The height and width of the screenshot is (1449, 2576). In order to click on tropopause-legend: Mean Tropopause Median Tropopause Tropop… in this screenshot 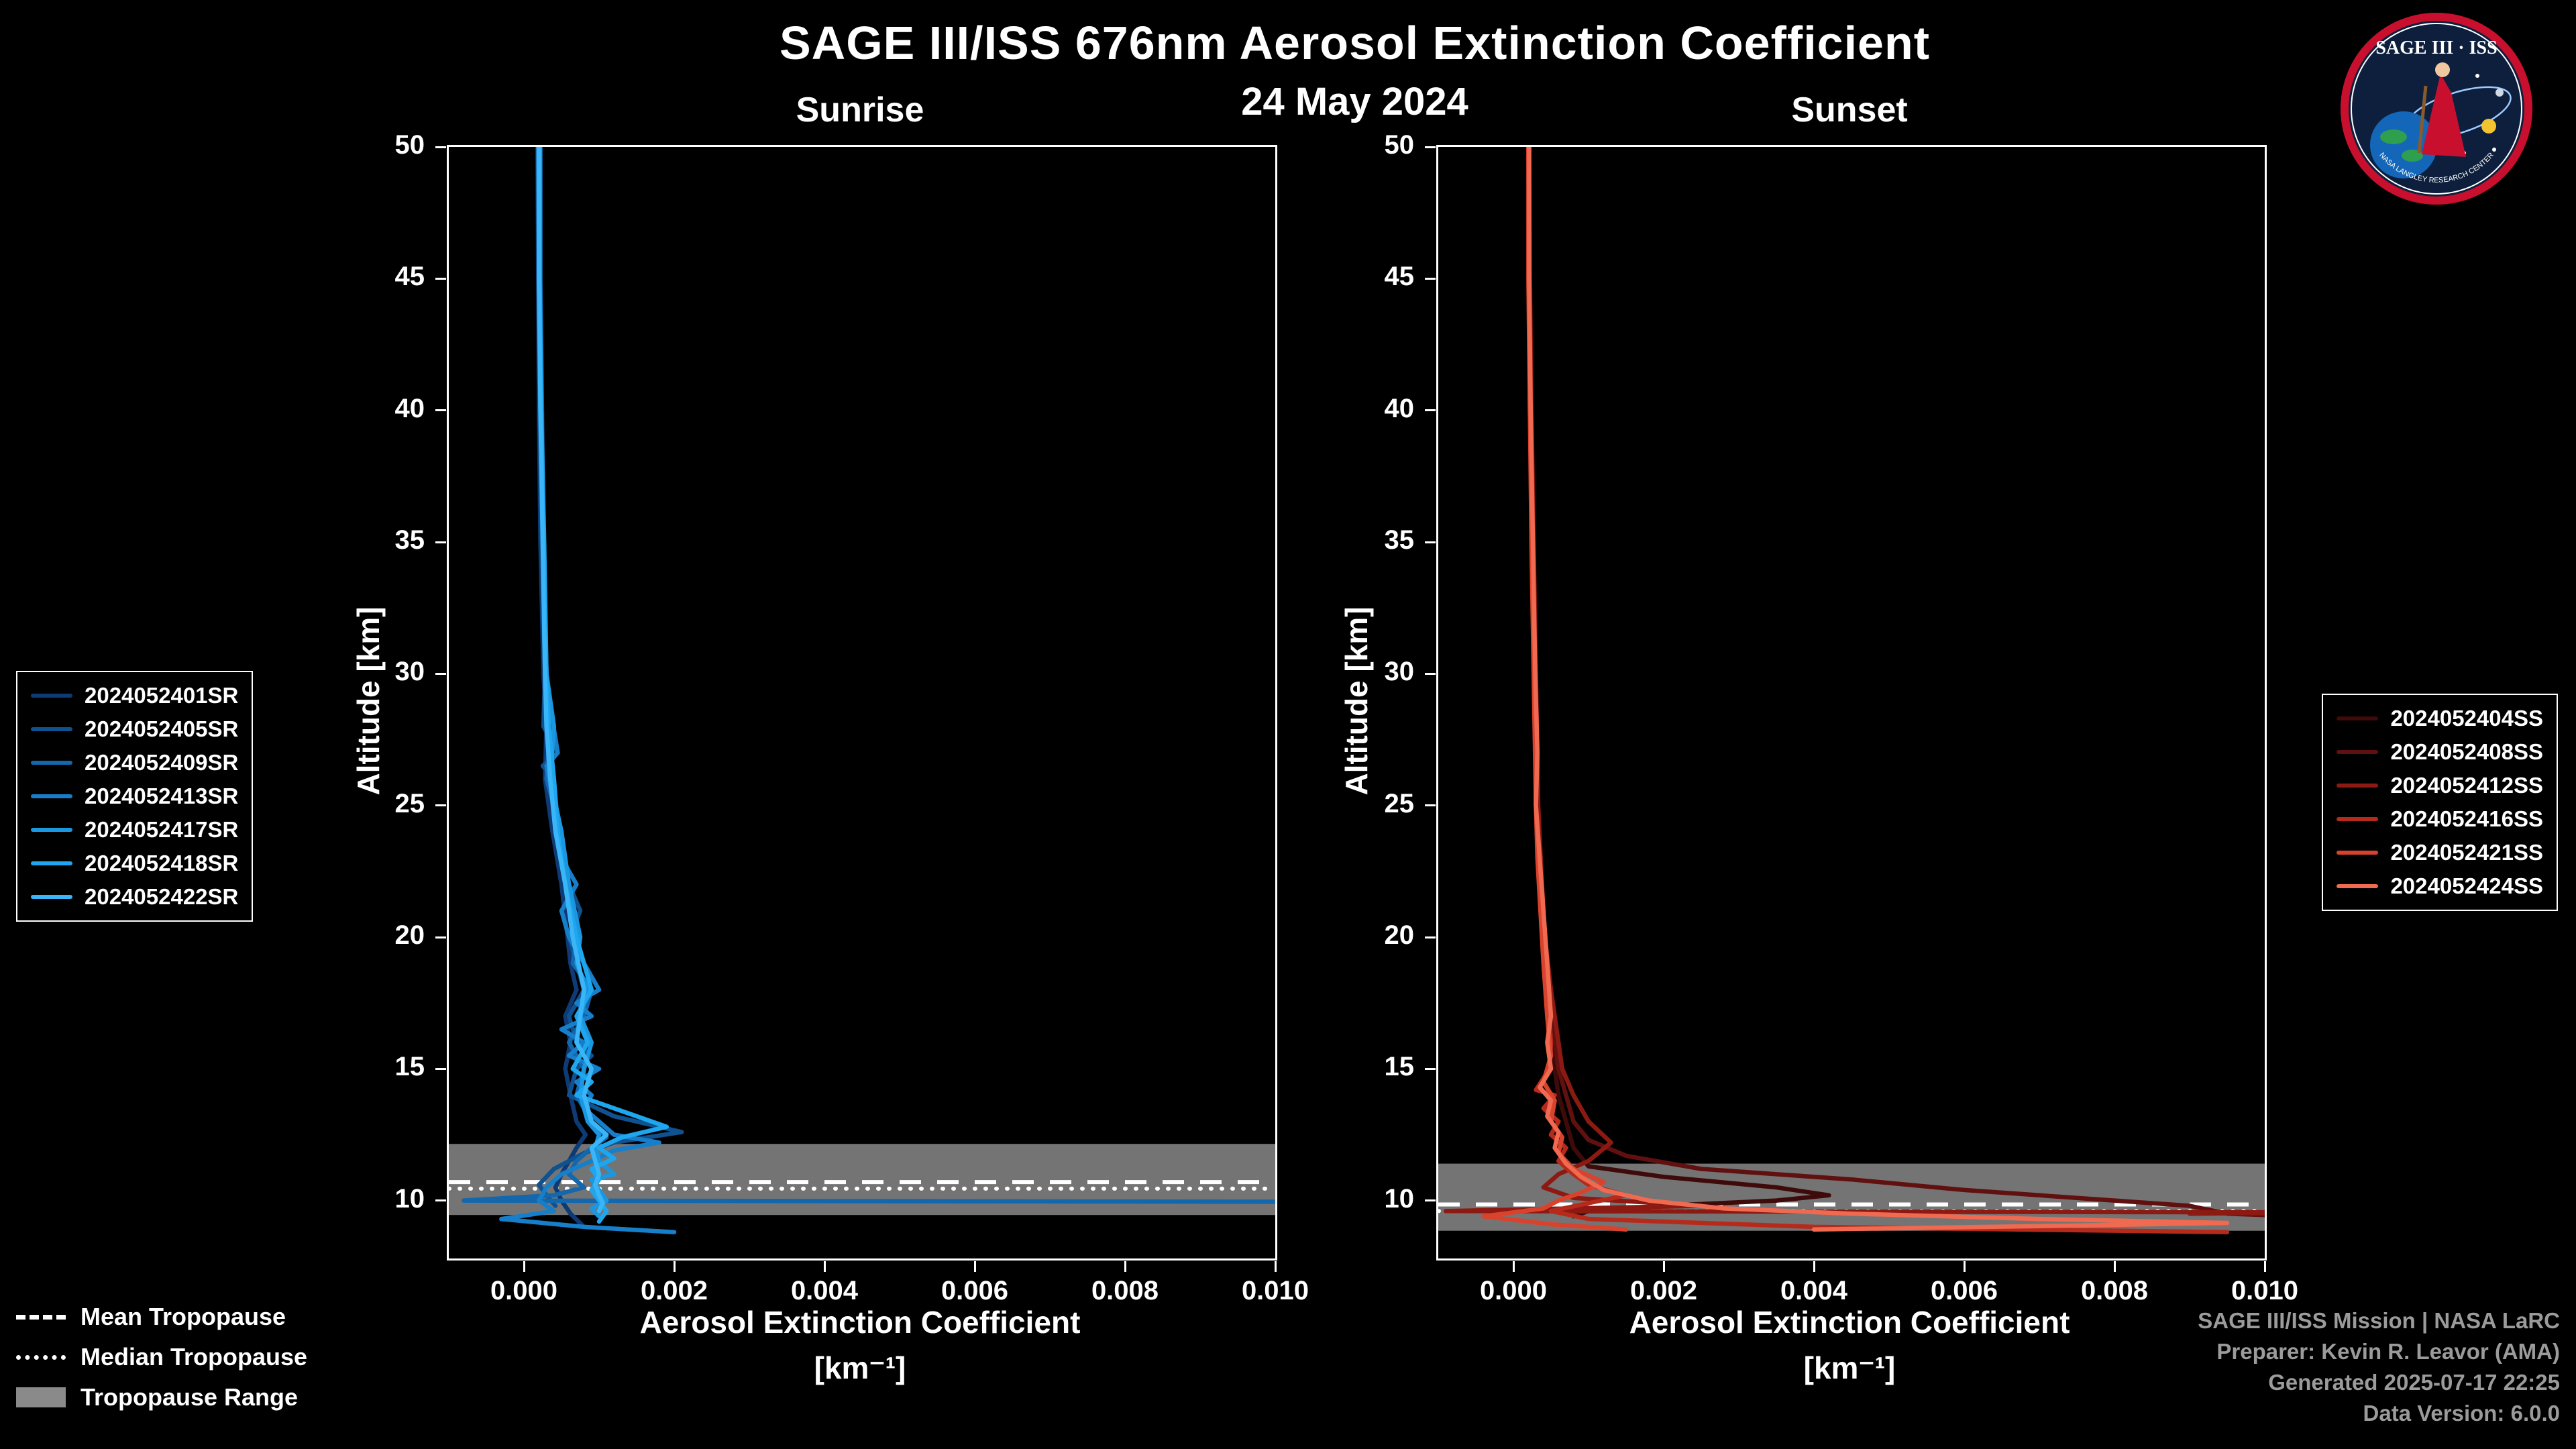, I will do `click(161, 1357)`.